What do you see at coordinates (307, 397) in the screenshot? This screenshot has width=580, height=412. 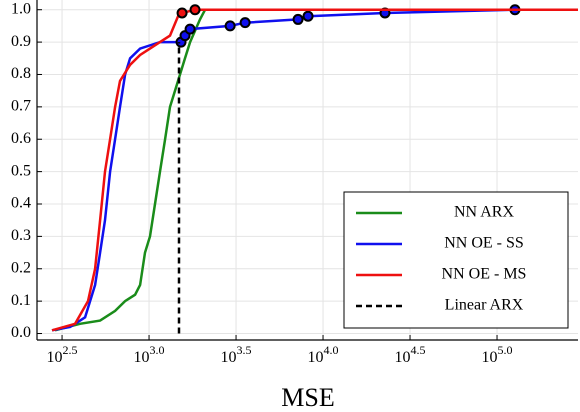 I see `x-axis-label: MSE` at bounding box center [307, 397].